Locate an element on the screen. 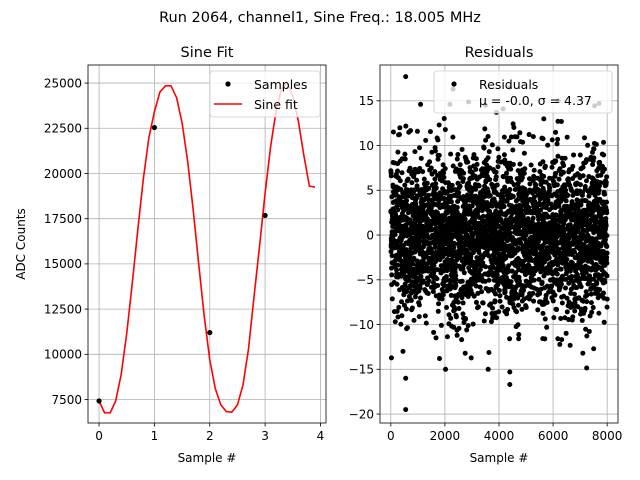 The width and height of the screenshot is (640, 480). residuals-title: Residuals is located at coordinates (499, 53).